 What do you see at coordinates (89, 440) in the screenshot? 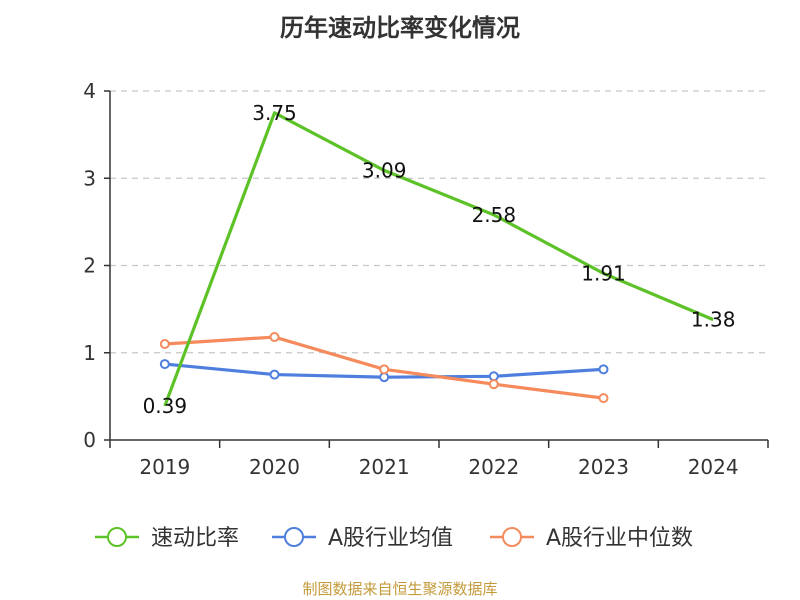
I see `y-tick-label: 0` at bounding box center [89, 440].